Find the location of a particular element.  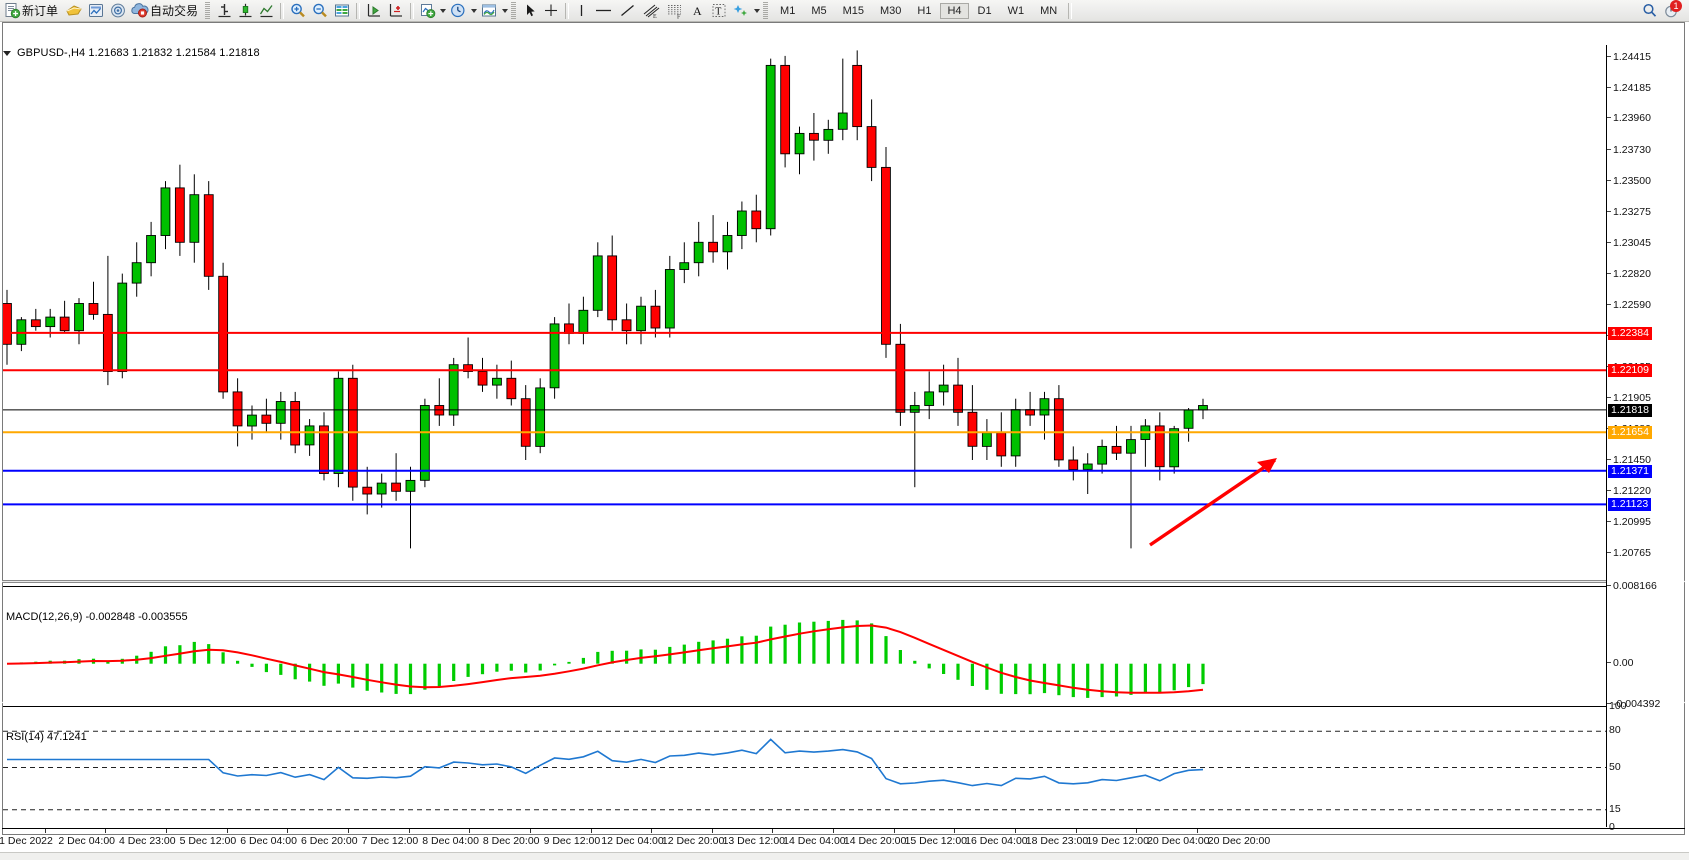

macd-signal-line is located at coordinates (605, 659).